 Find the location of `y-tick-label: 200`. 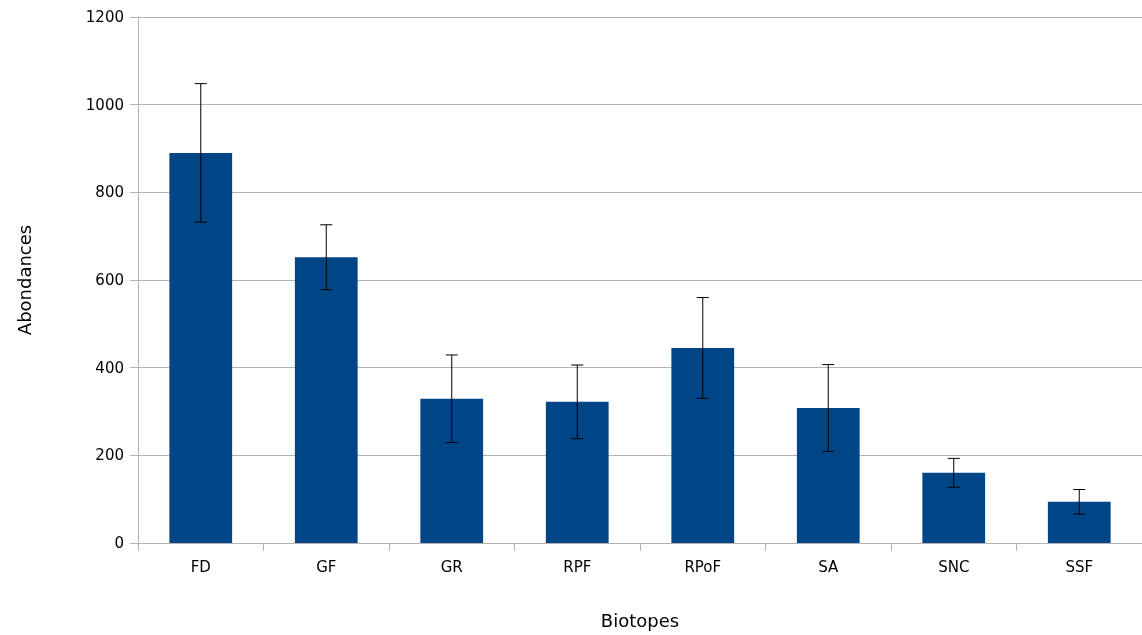

y-tick-label: 200 is located at coordinates (109, 455).